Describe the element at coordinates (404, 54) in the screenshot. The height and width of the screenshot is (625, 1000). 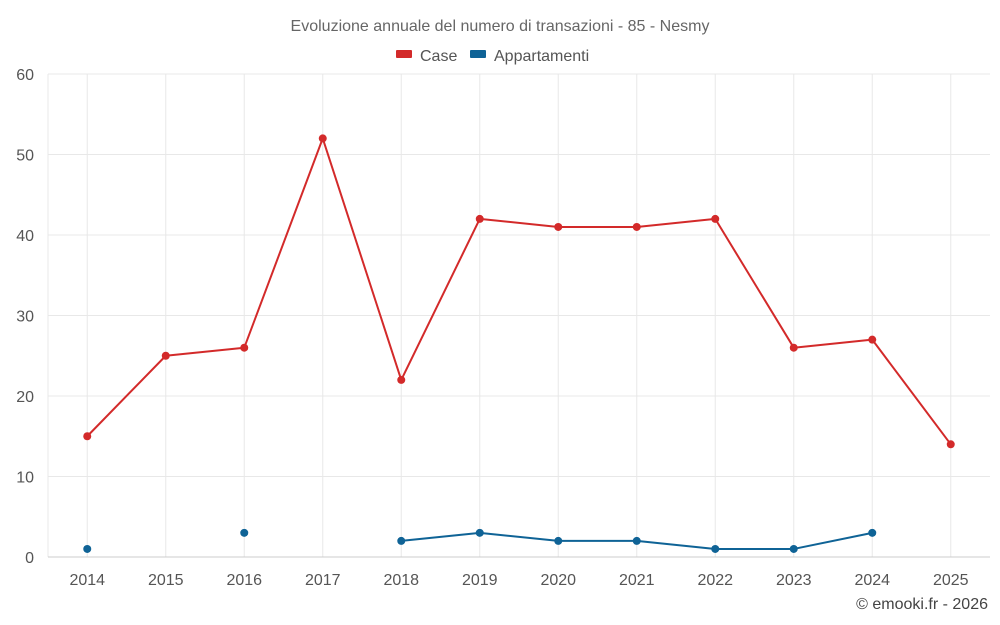
I see `legend-swatch-case` at that location.